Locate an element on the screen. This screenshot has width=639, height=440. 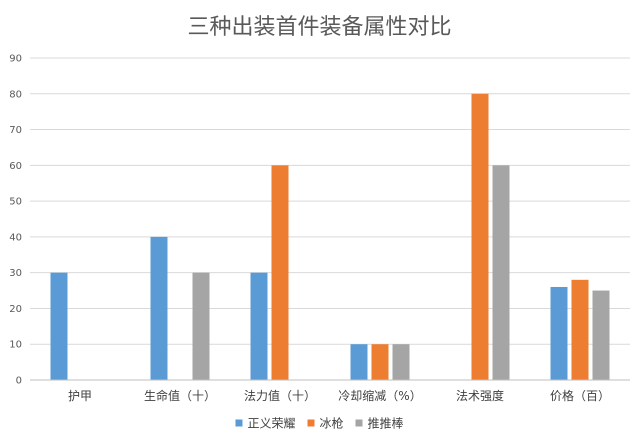
y-tick-label: 90 is located at coordinates (15, 59).